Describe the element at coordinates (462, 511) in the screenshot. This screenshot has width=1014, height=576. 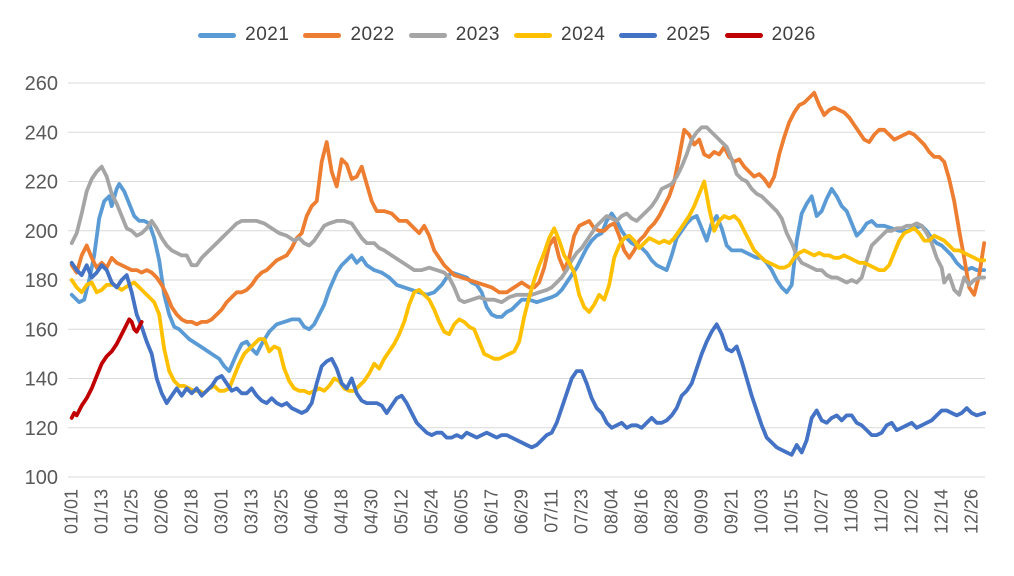
I see `x-axis-label: 06/05` at that location.